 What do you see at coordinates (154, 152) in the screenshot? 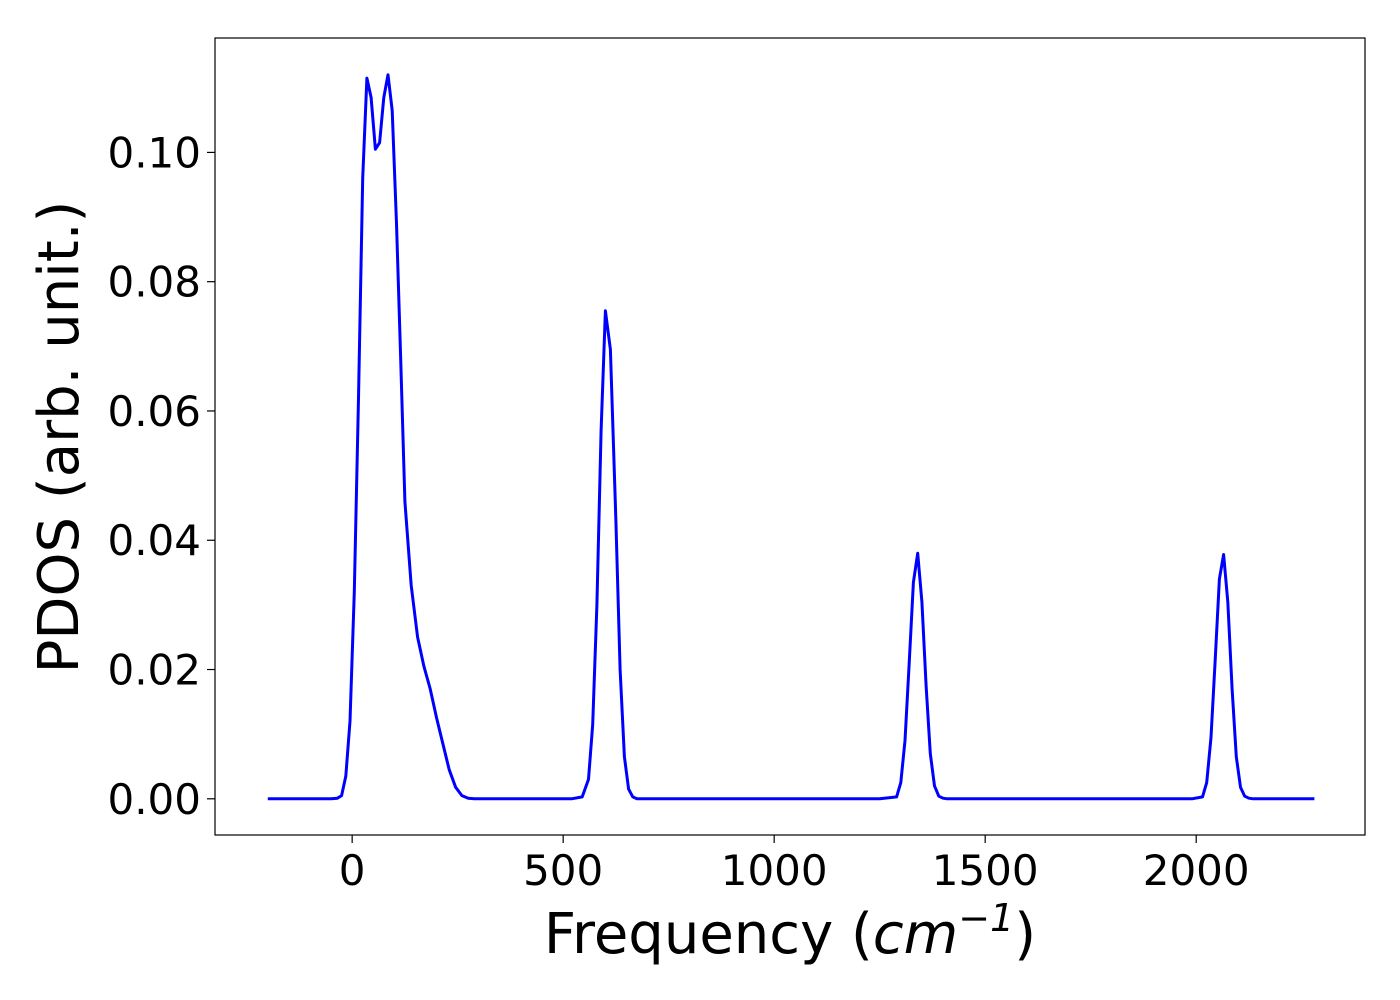
I see `y-tick-label: 0.10` at bounding box center [154, 152].